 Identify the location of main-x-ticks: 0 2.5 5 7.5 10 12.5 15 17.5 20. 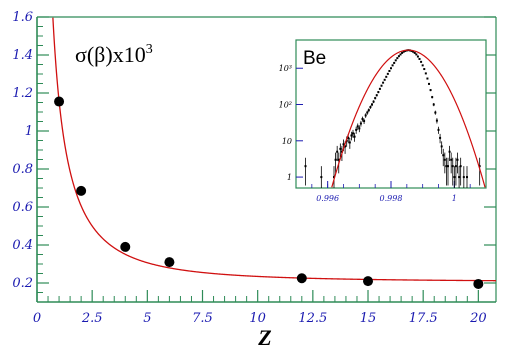
(260, 308).